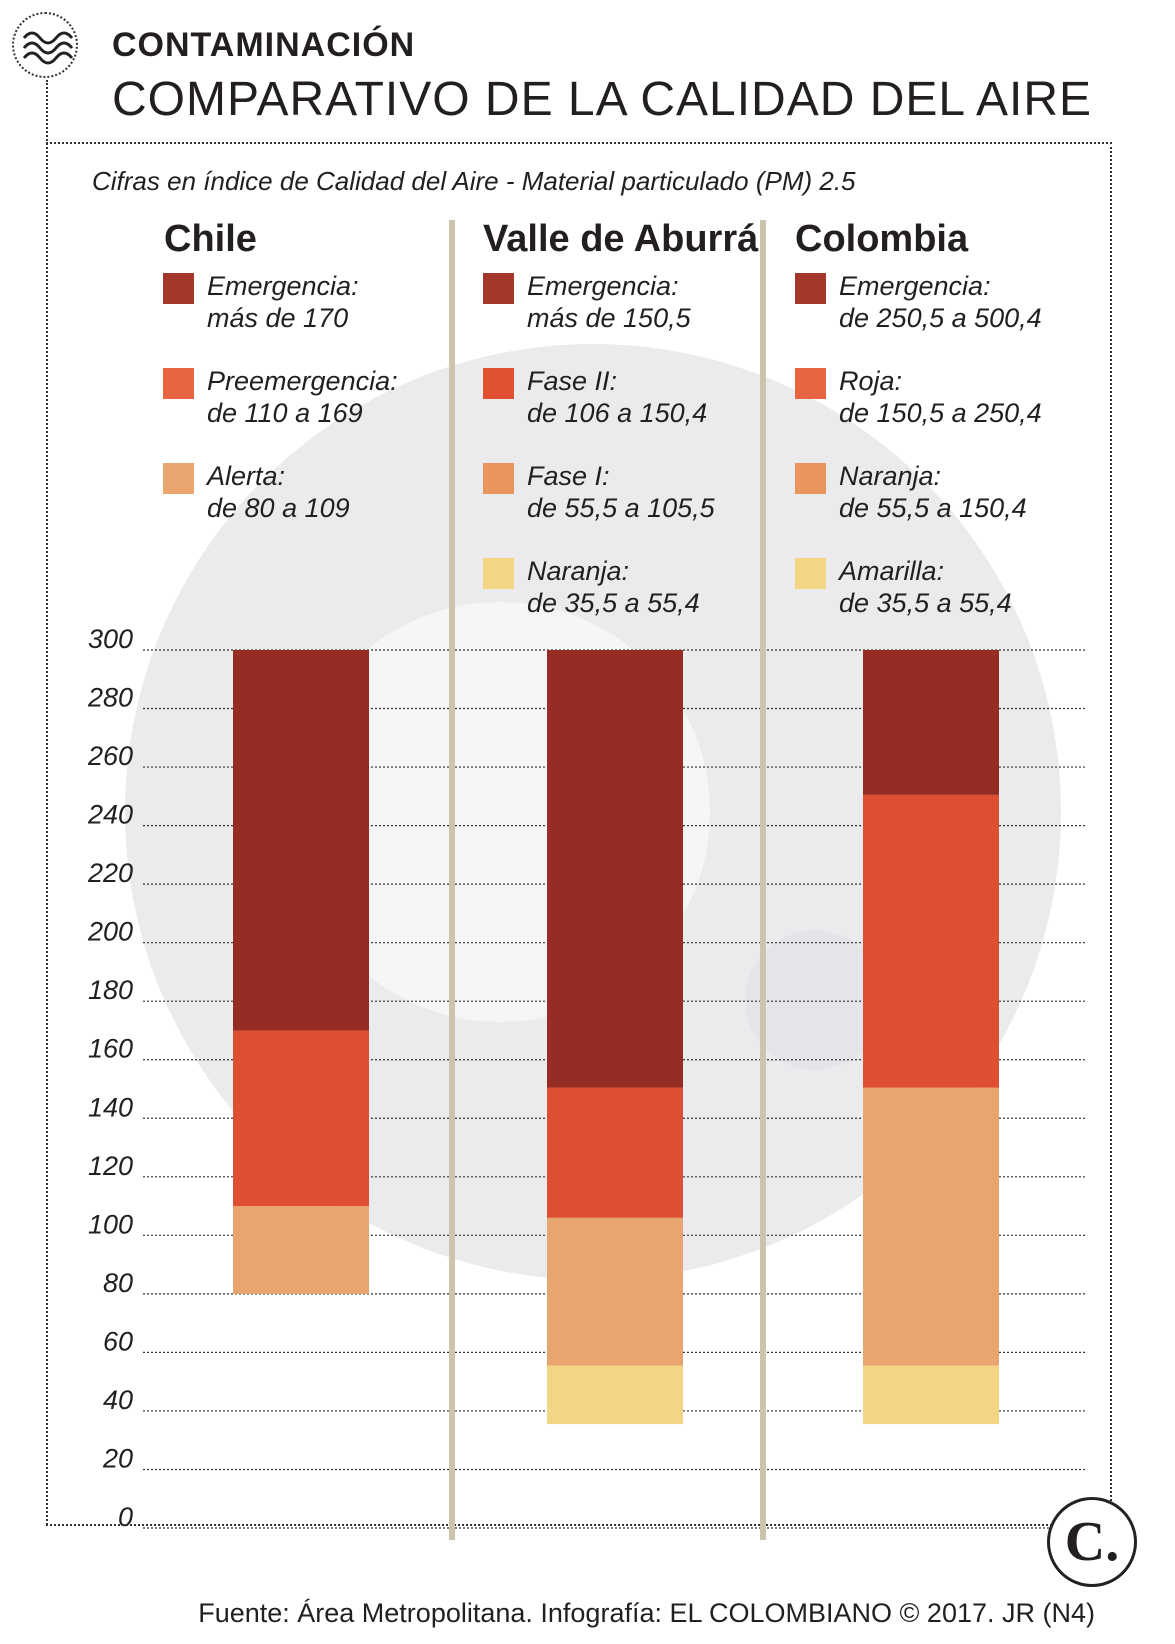 The width and height of the screenshot is (1175, 1644). What do you see at coordinates (278, 318) in the screenshot?
I see `legend-range: más de 170` at bounding box center [278, 318].